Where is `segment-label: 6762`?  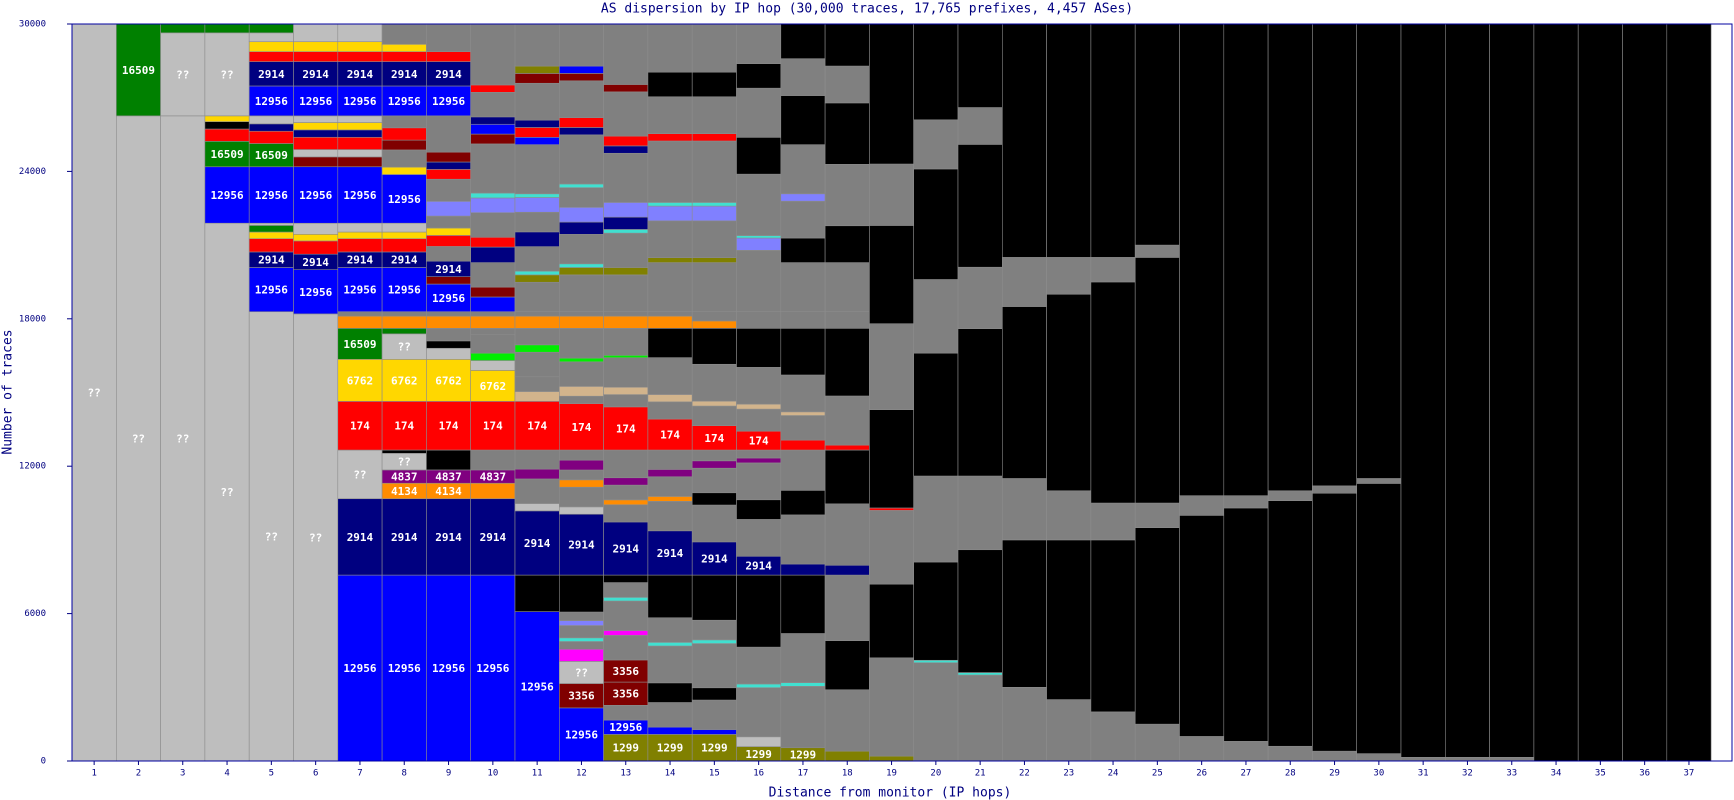
segment-label: 6762 is located at coordinates (404, 380).